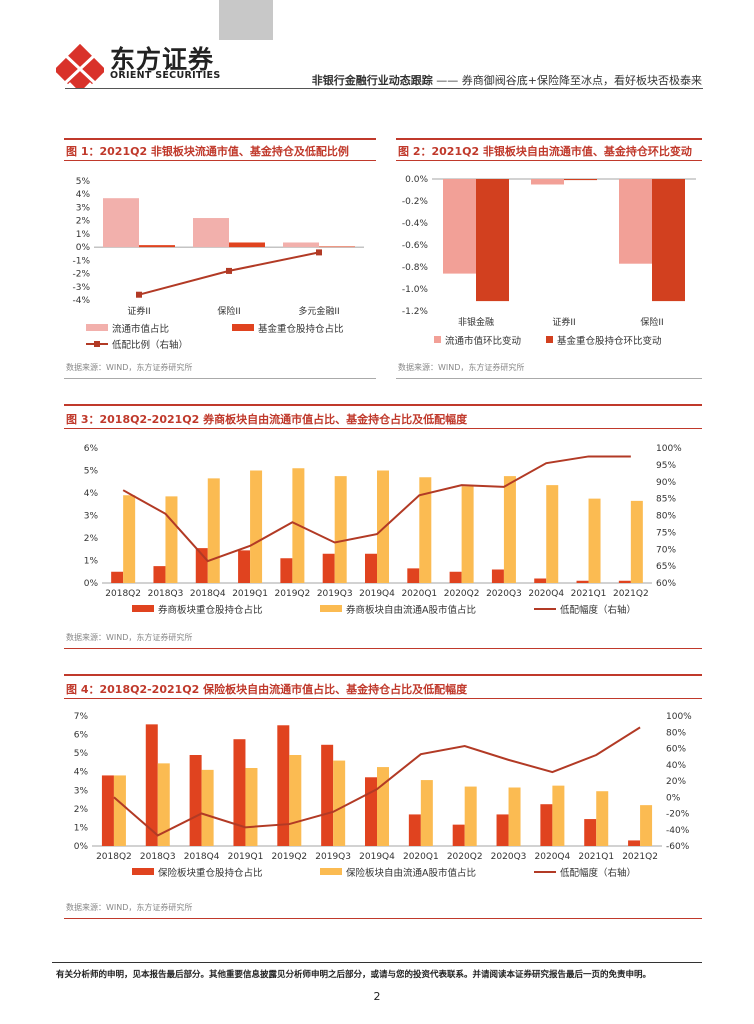 The image size is (754, 1024). I want to click on legend-label: 低配比例（右轴）, so click(150, 345).